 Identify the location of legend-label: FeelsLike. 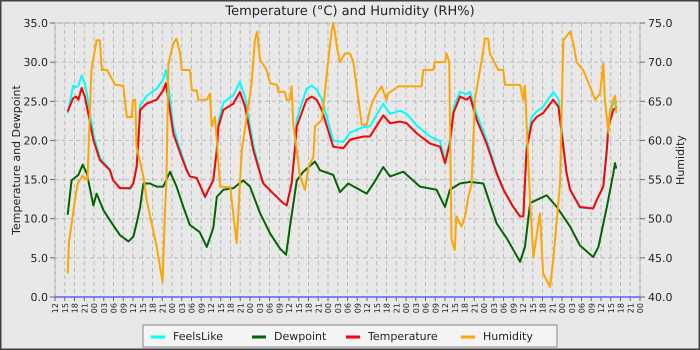
(198, 336).